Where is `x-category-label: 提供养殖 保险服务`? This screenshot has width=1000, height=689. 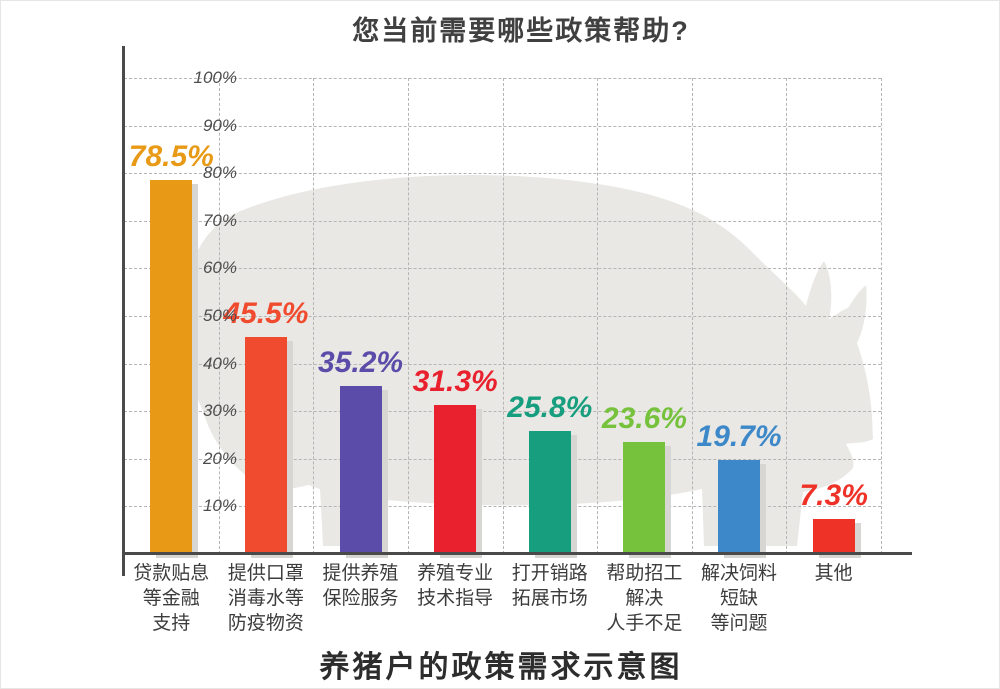 x-category-label: 提供养殖 保险服务 is located at coordinates (360, 586).